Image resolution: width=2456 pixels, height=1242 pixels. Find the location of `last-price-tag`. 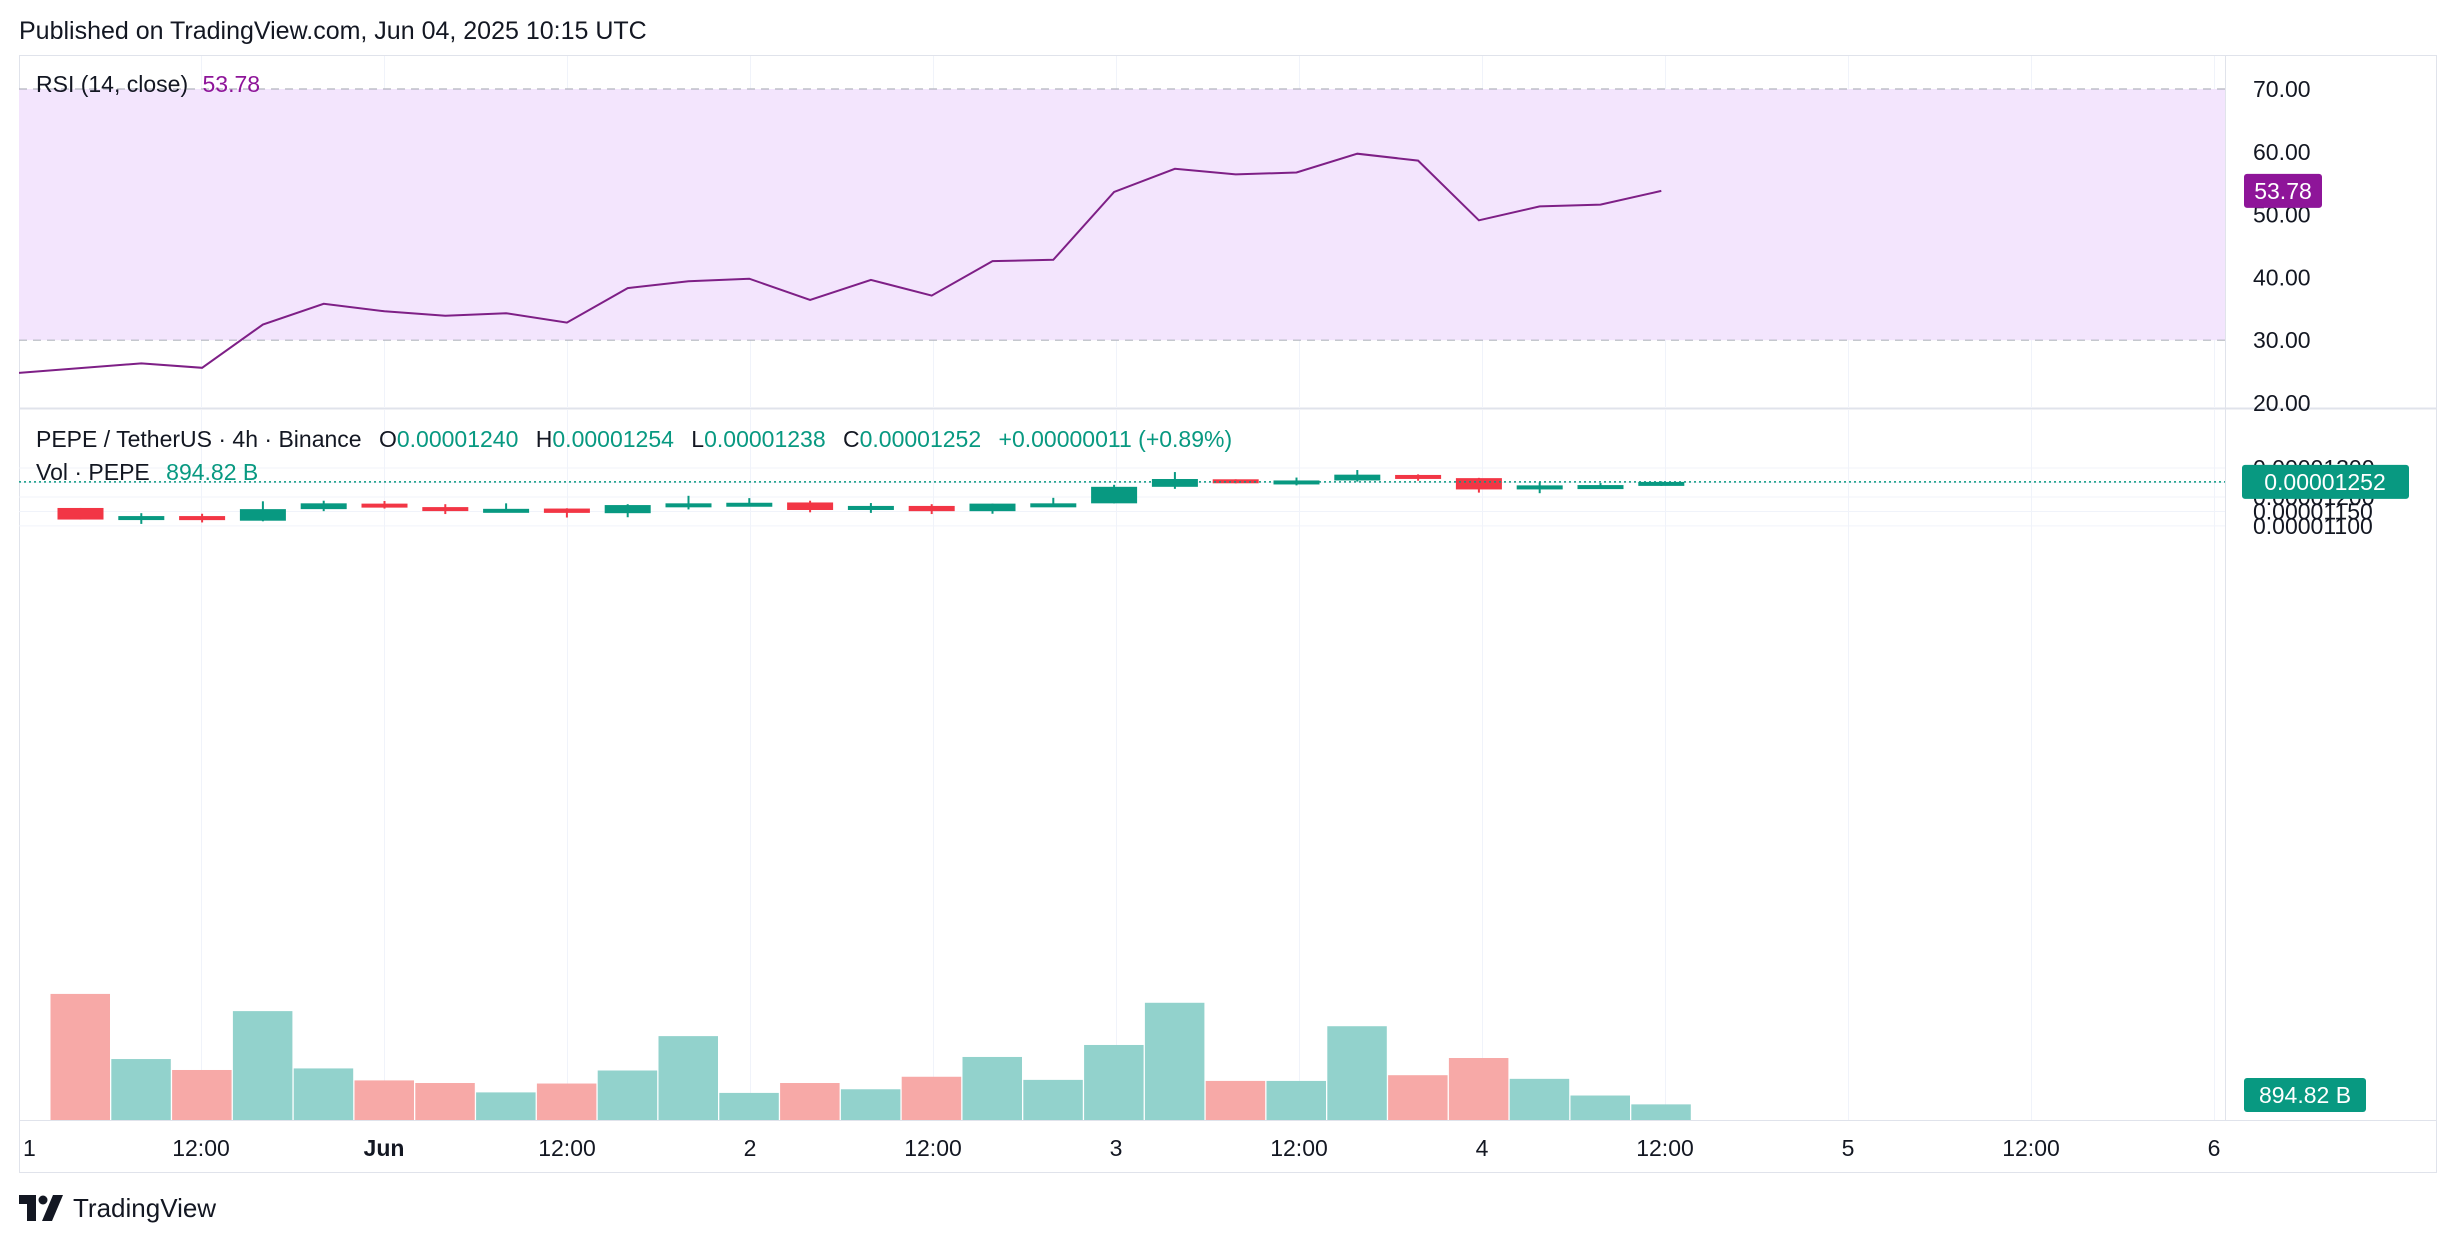

last-price-tag is located at coordinates (2325, 481).